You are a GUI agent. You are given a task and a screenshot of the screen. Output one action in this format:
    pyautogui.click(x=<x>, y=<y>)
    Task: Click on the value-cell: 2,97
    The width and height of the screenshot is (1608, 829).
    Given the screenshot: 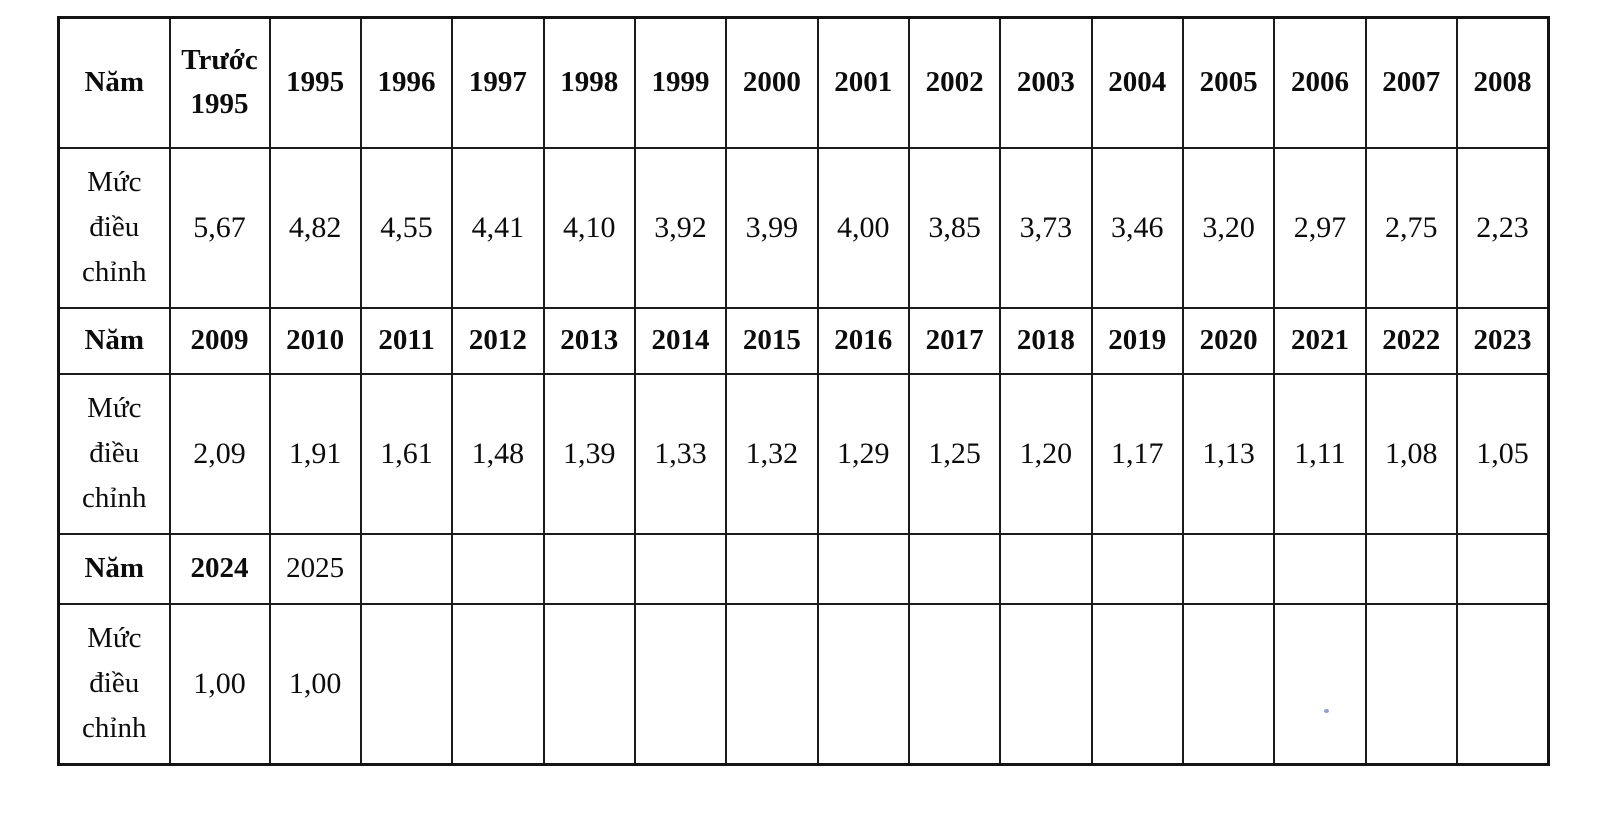 What is the action you would take?
    pyautogui.click(x=1320, y=227)
    